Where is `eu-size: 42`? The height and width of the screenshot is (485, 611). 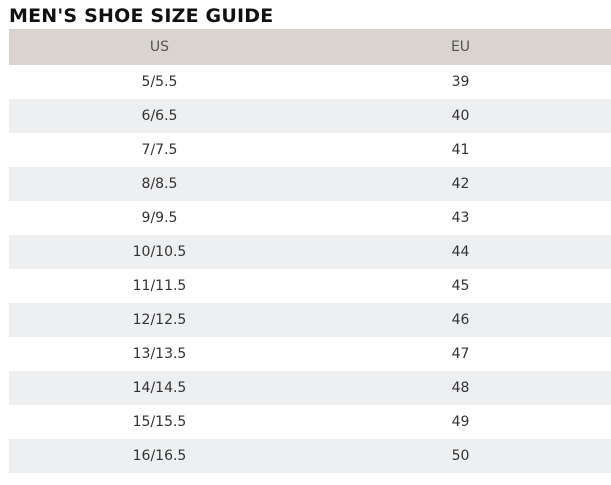 eu-size: 42 is located at coordinates (460, 184).